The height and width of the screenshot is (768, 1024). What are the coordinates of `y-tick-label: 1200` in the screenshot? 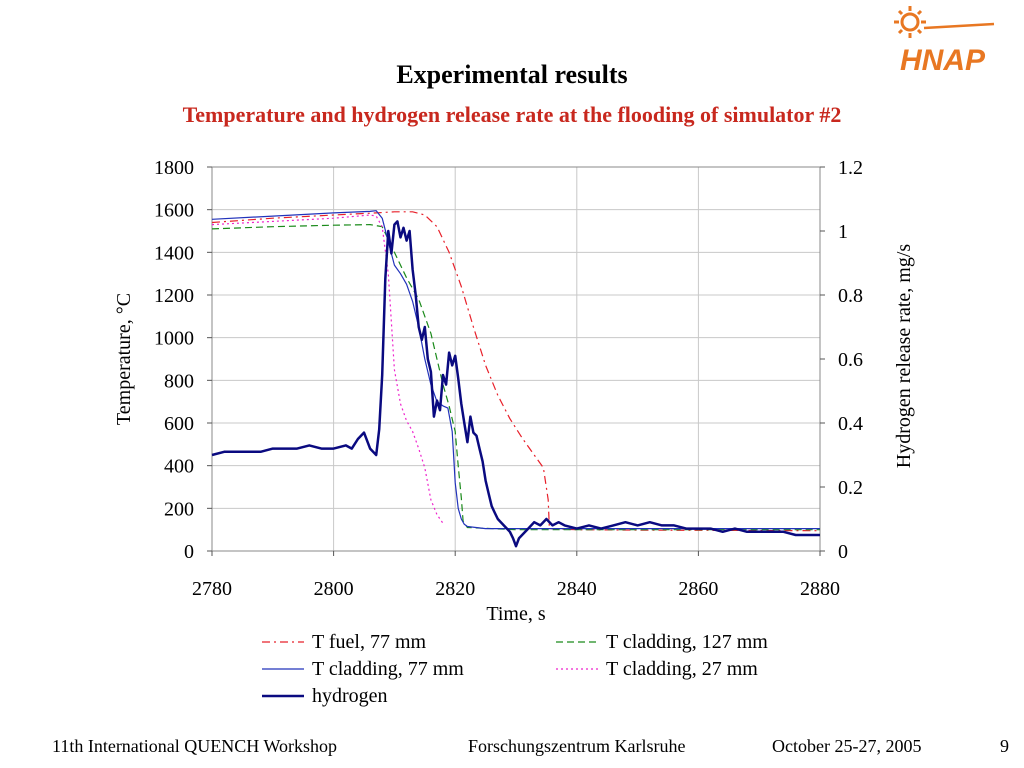 It's located at (174, 296).